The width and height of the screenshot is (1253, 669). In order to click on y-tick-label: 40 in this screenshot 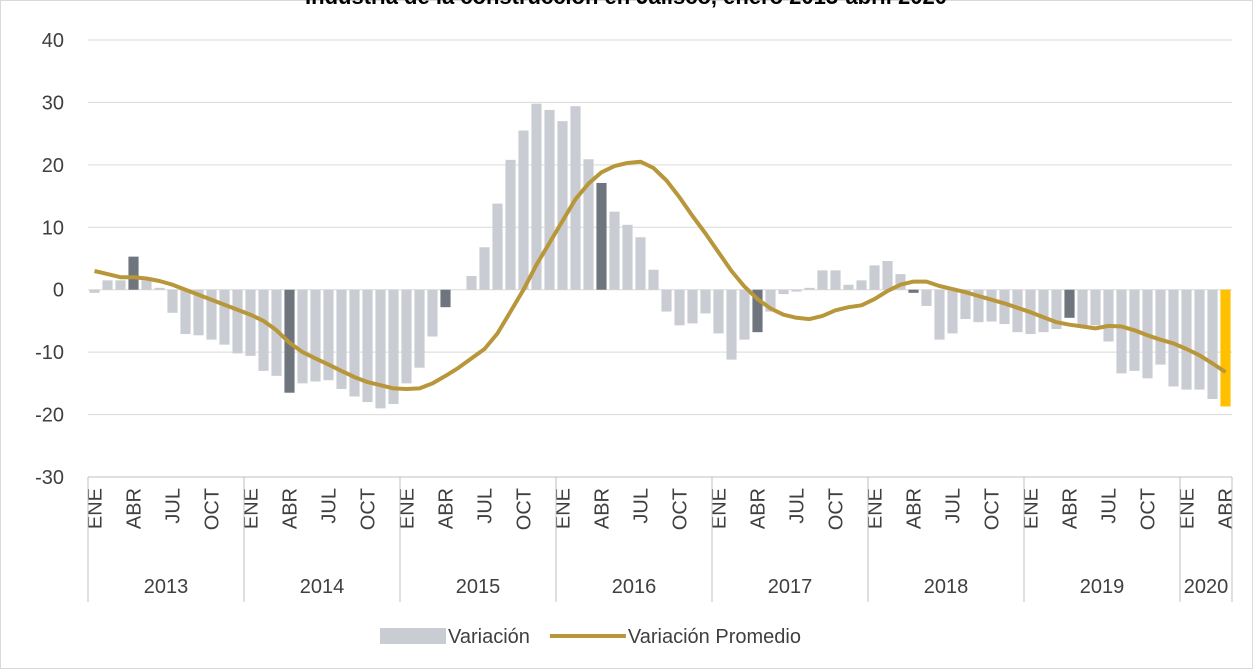, I will do `click(53, 41)`.